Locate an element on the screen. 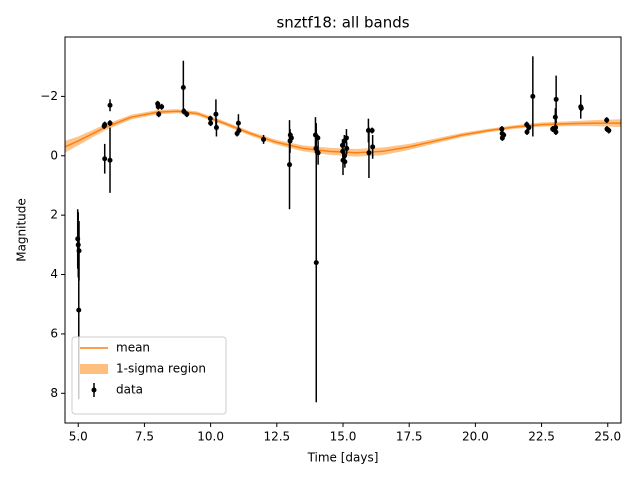  x-tick-label: 15.0 is located at coordinates (343, 437).